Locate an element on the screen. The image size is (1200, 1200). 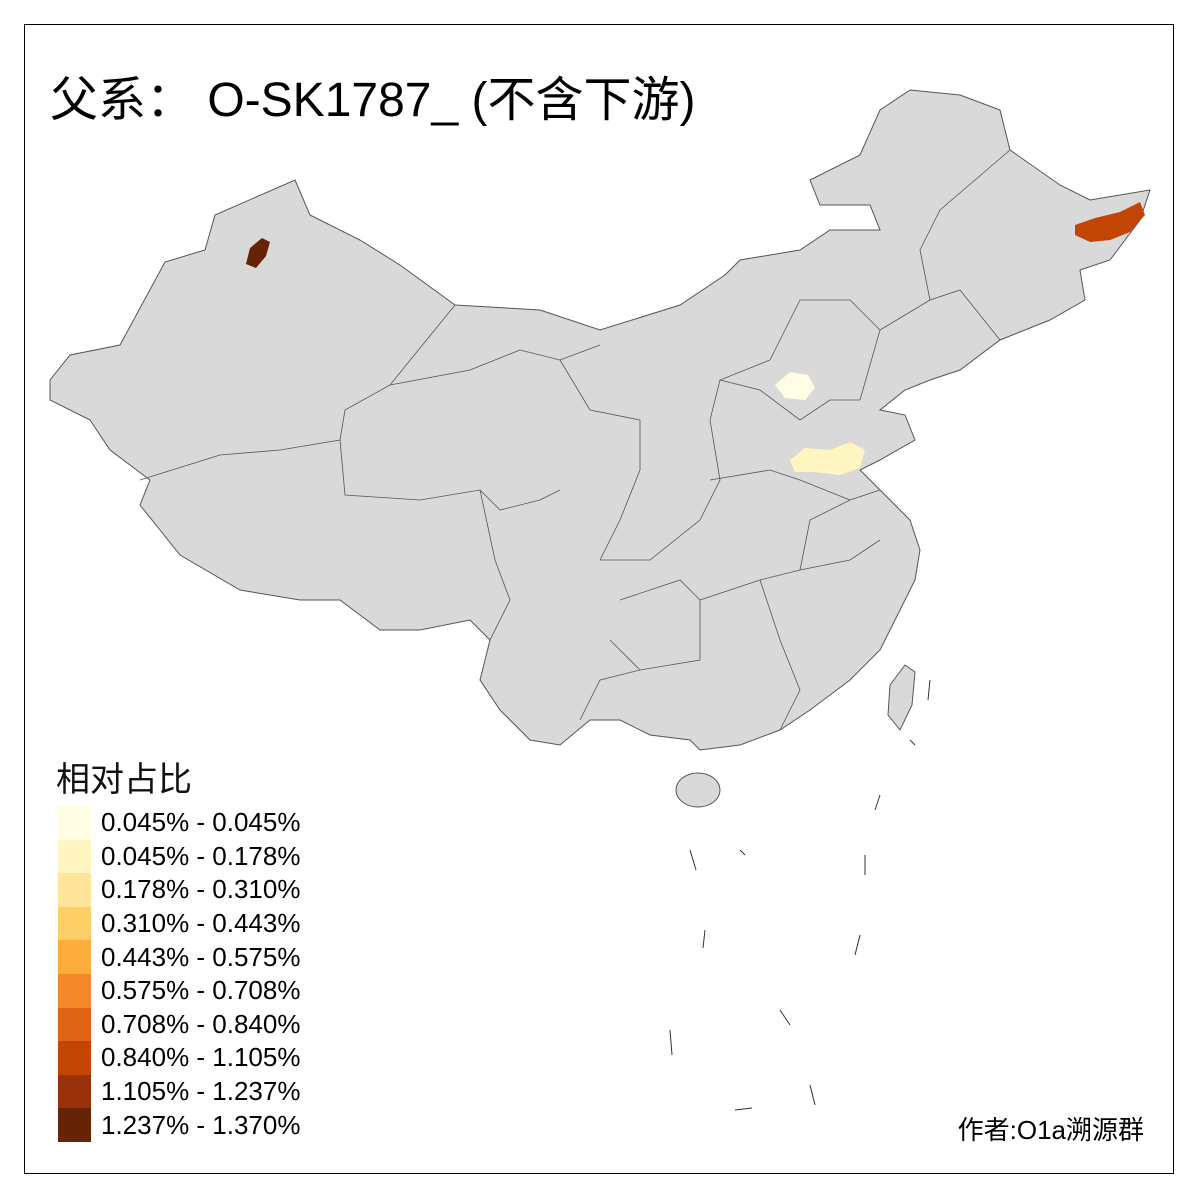
hainan-island is located at coordinates (698, 790).